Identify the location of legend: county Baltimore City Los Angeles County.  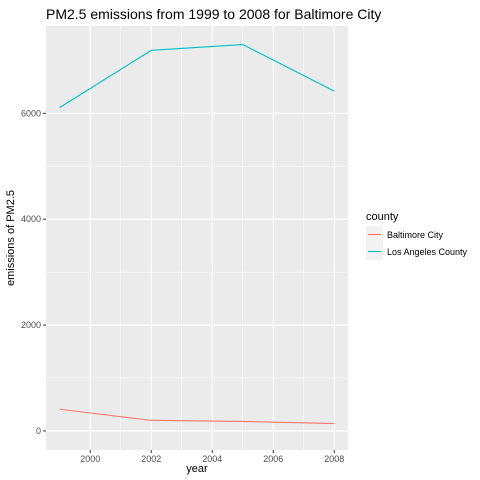
(417, 235).